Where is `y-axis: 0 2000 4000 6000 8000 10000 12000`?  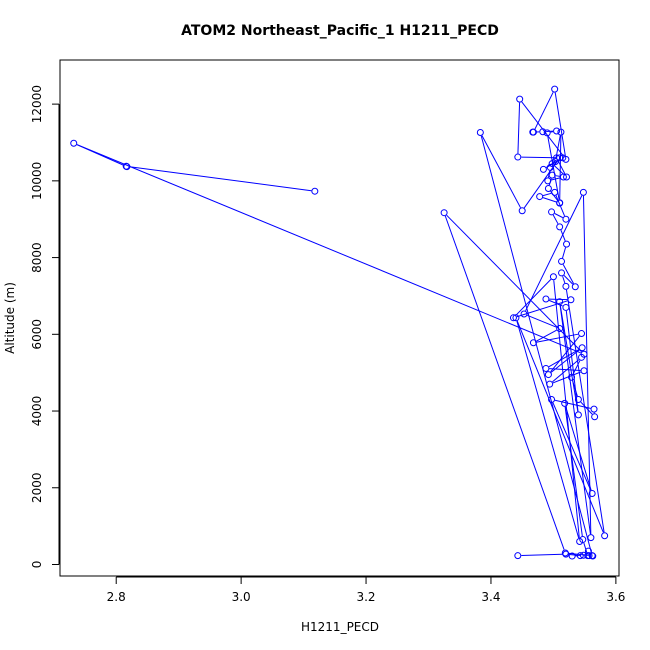
y-axis: 0 2000 4000 6000 8000 10000 12000 is located at coordinates (45, 326).